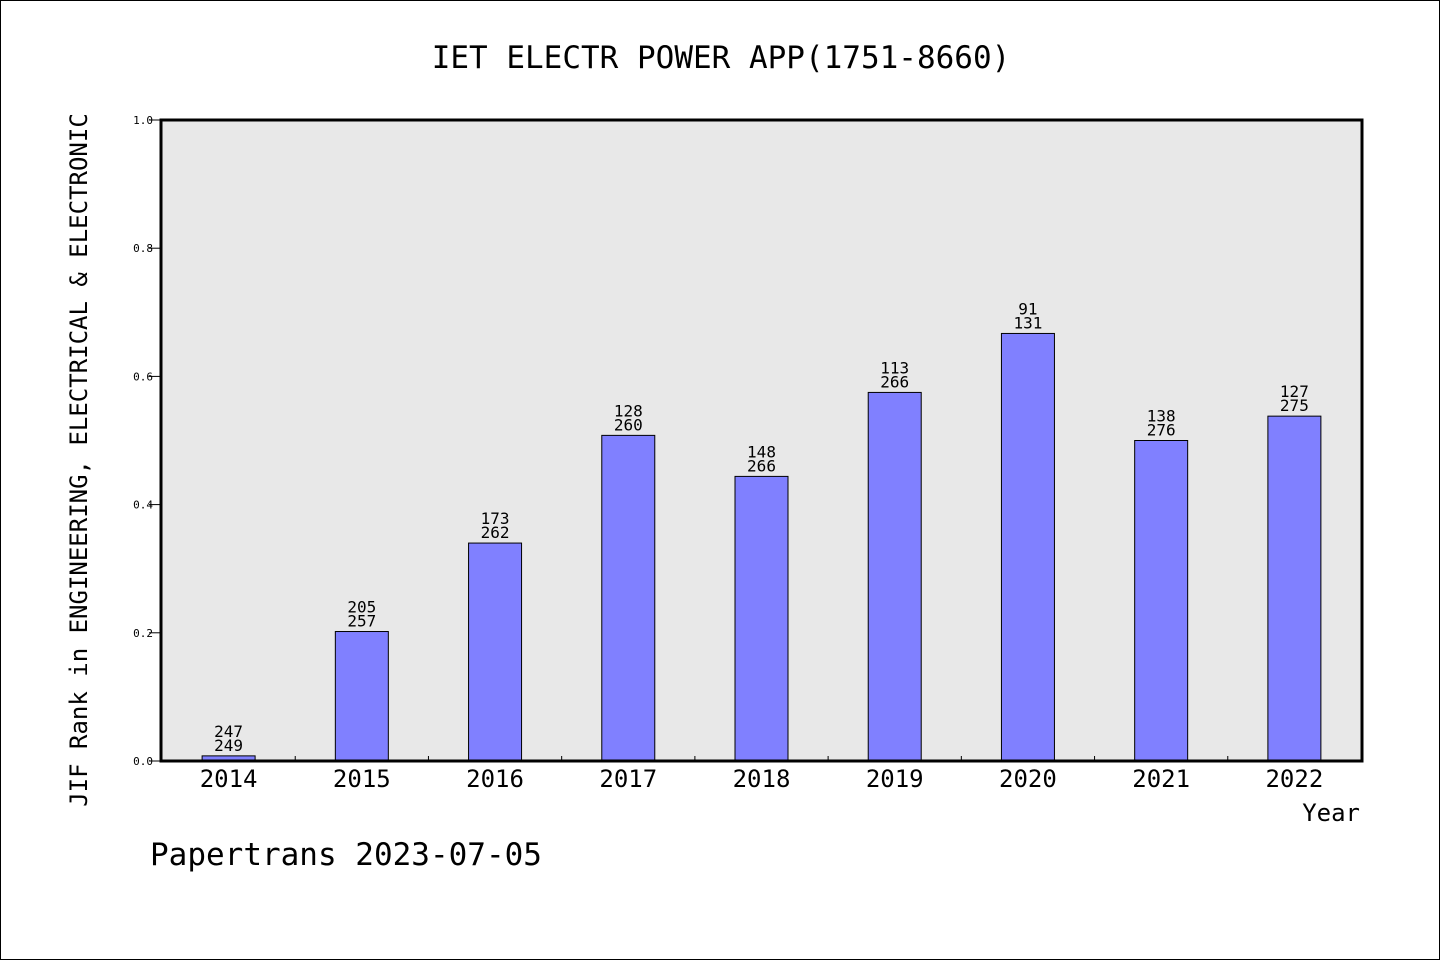 This screenshot has width=1440, height=960. Describe the element at coordinates (495, 532) in the screenshot. I see `bar-total-label: 262` at that location.